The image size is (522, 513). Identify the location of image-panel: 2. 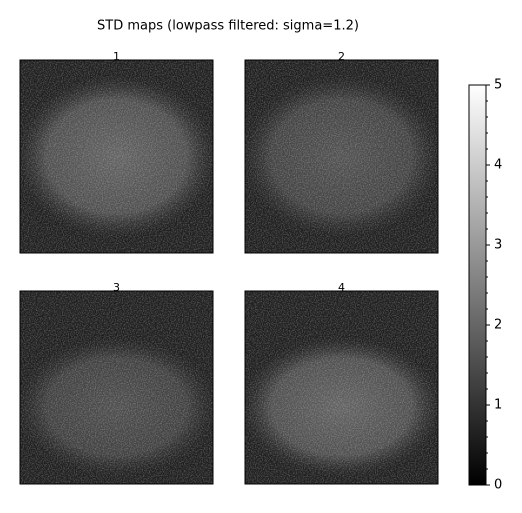
(341, 152).